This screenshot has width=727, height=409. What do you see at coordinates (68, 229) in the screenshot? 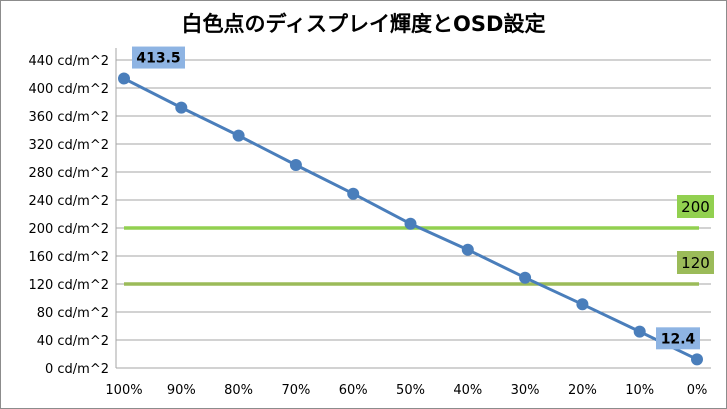
I see `y-tick-label: 200 cd/m^2` at bounding box center [68, 229].